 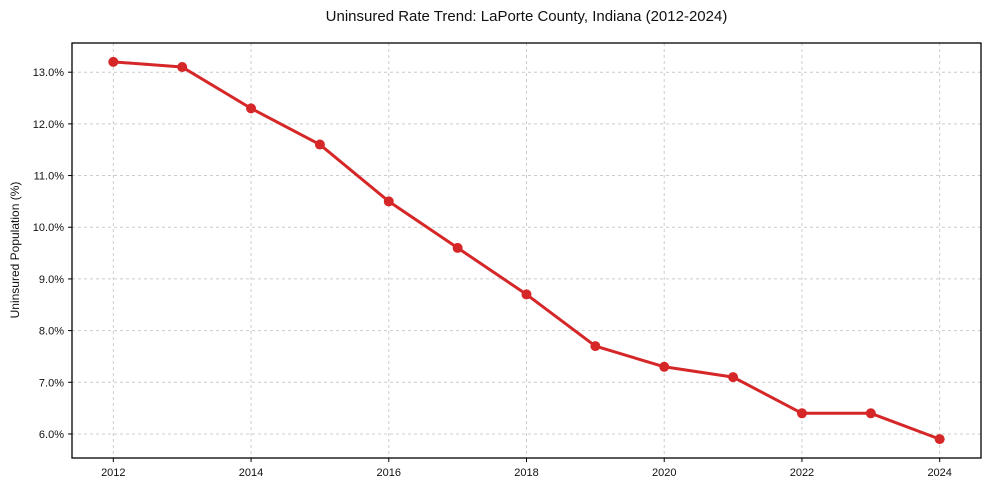 What do you see at coordinates (526, 473) in the screenshot?
I see `x-tick-label: 2018` at bounding box center [526, 473].